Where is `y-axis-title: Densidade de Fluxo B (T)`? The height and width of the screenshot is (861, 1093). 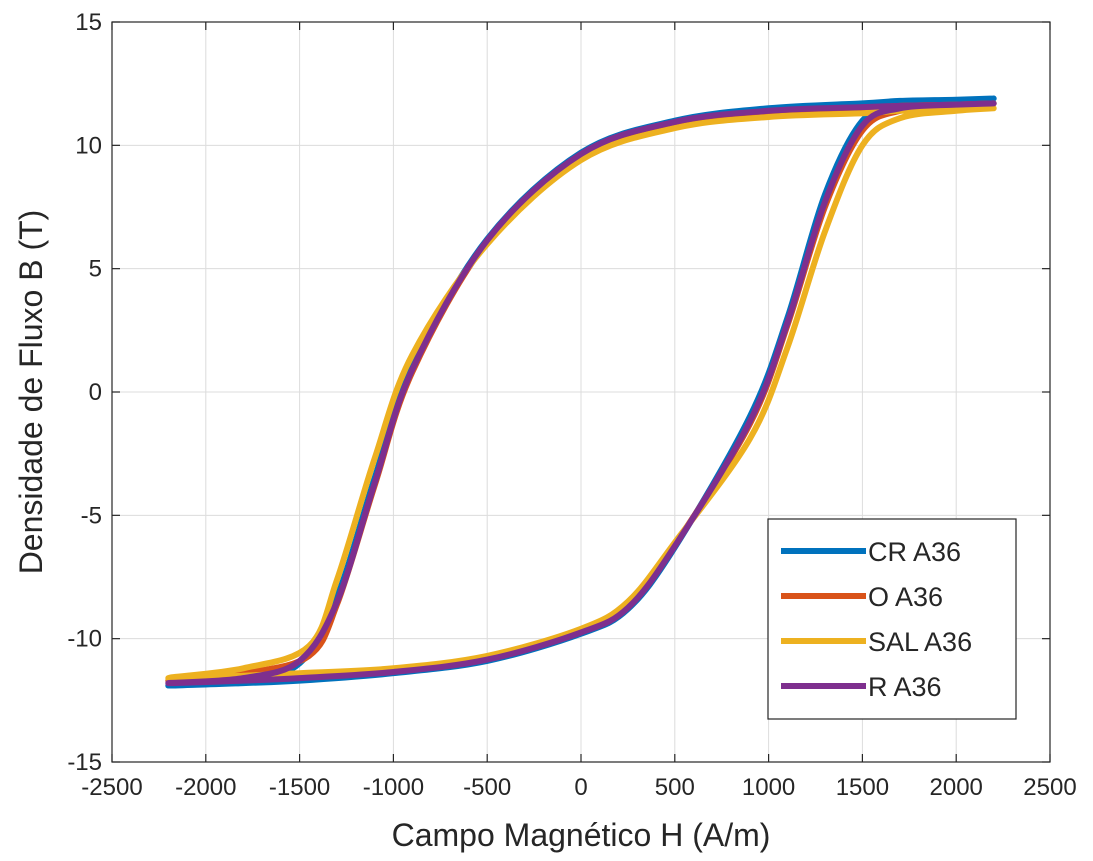
y-axis-title: Densidade de Fluxo B (T) is located at coordinates (31, 392).